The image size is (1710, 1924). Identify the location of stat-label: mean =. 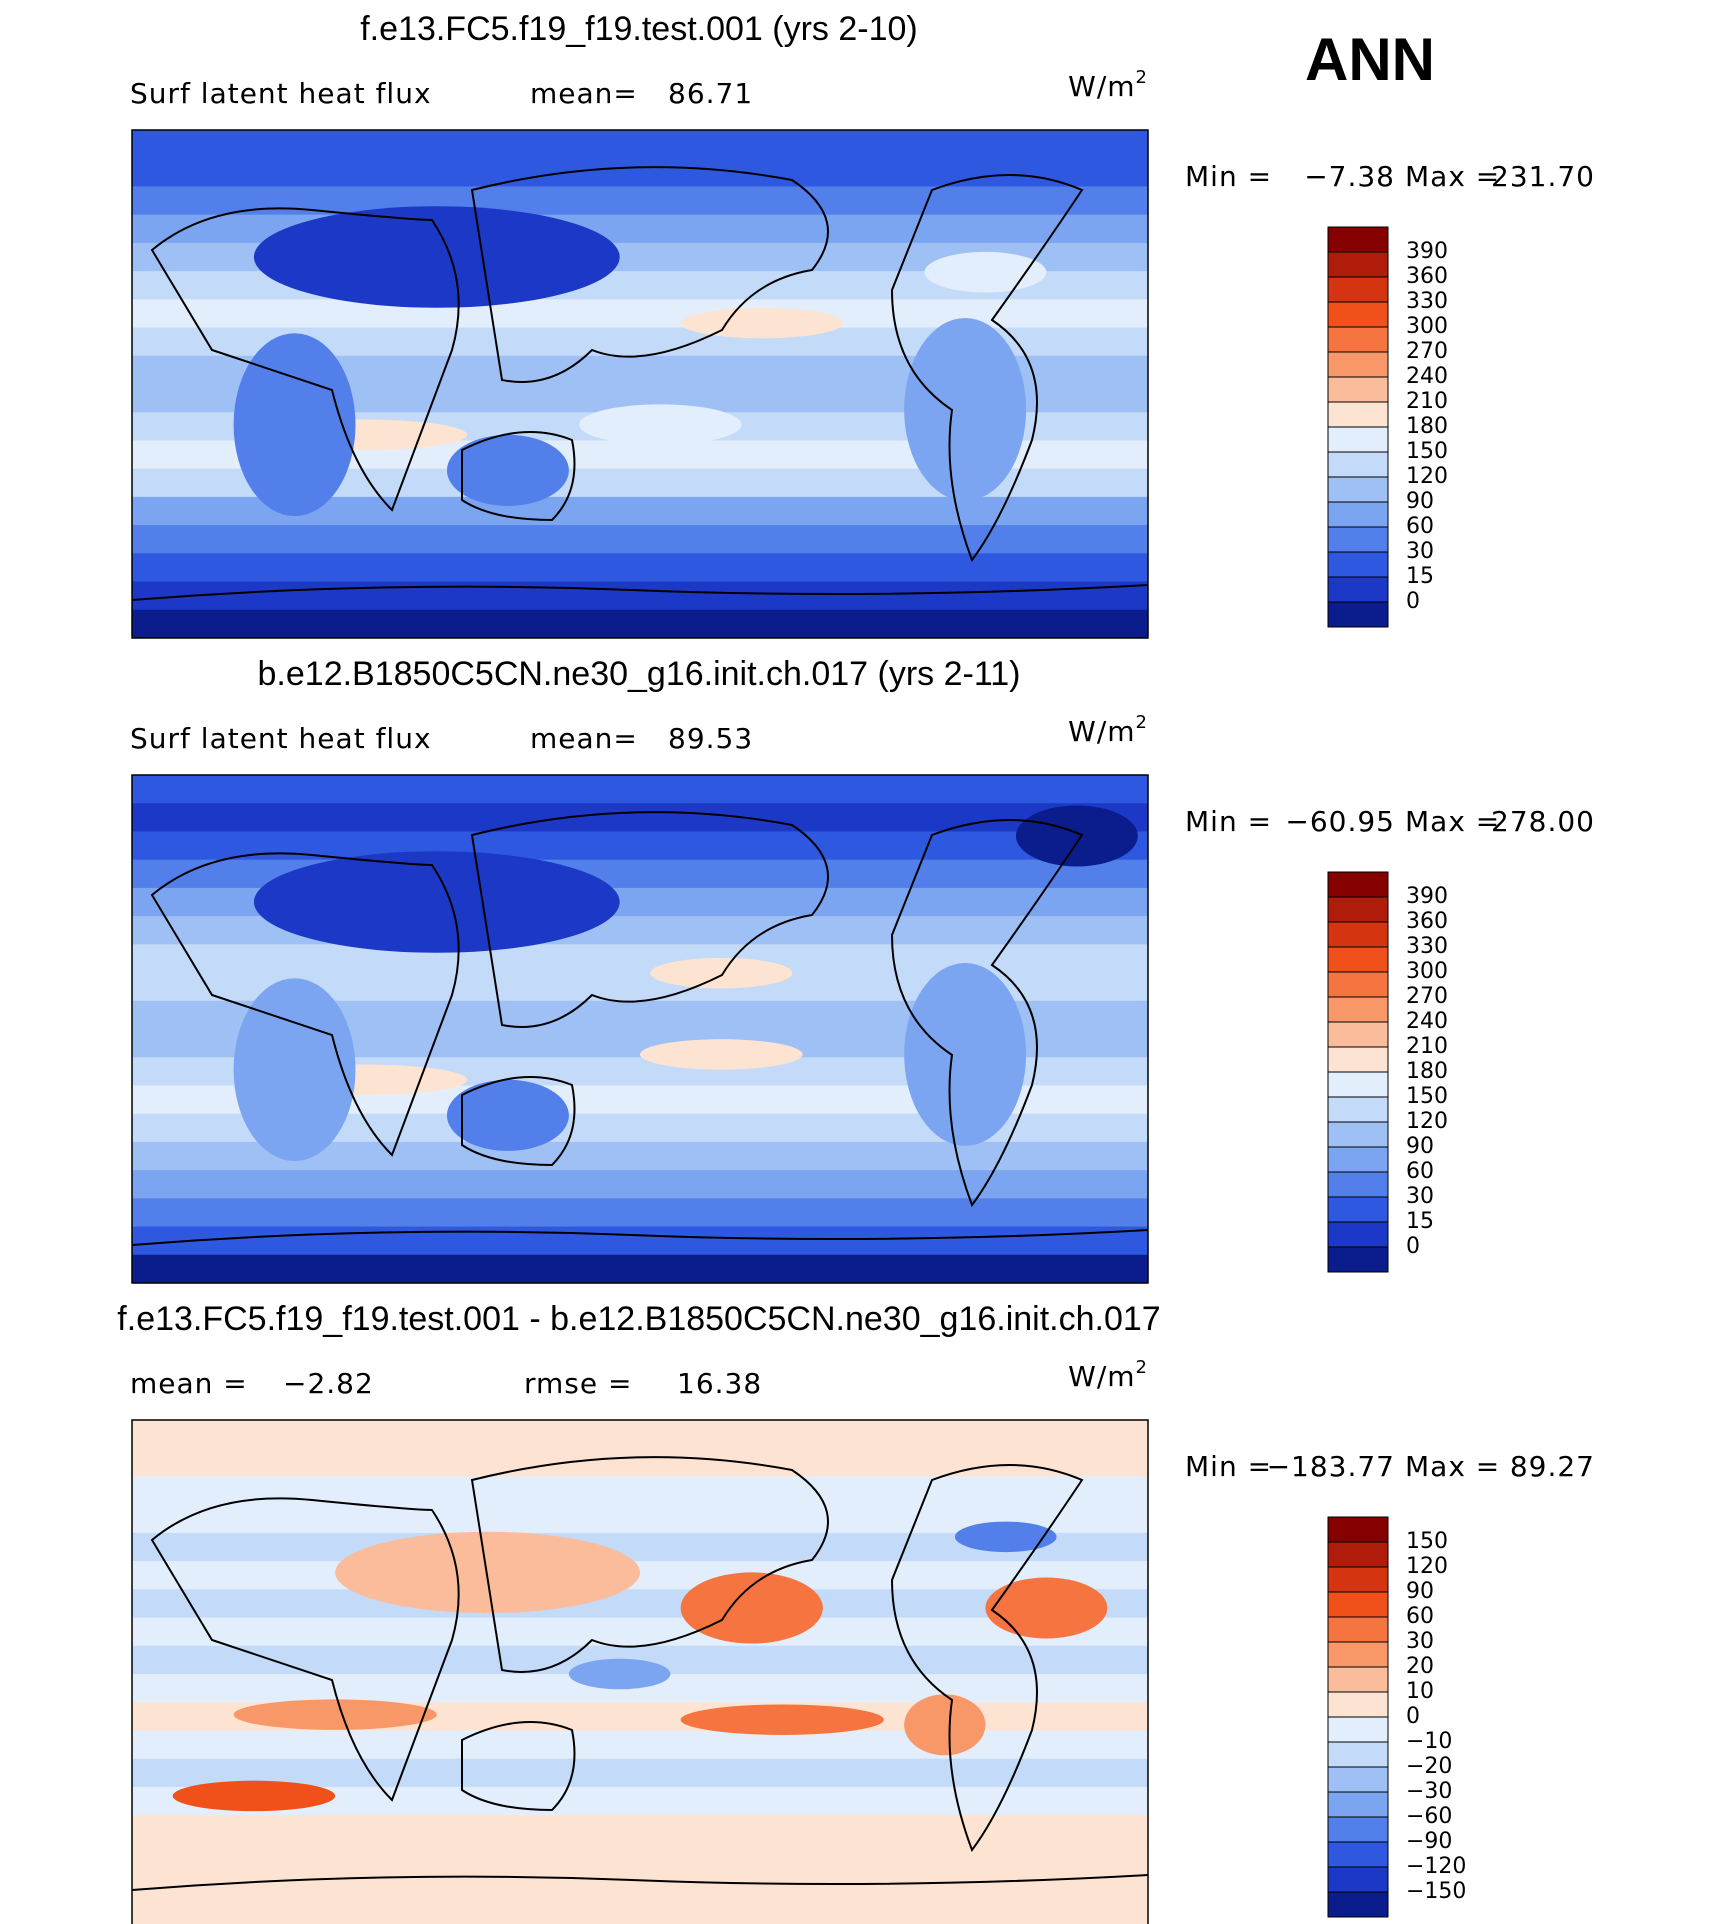
(189, 1383).